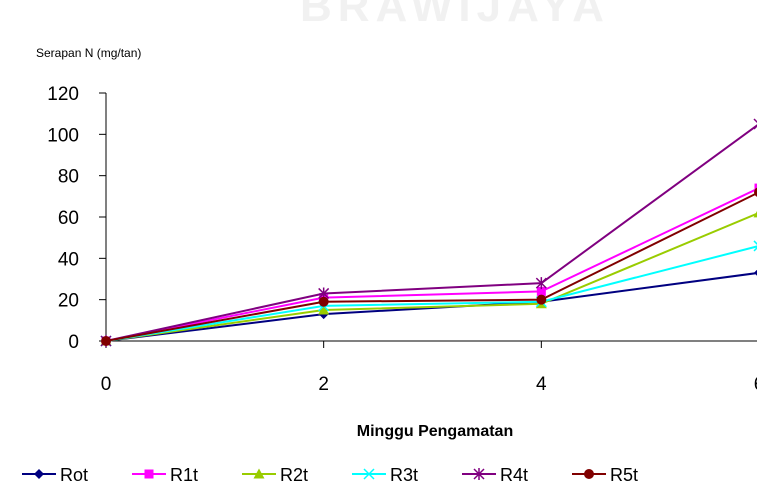 The width and height of the screenshot is (757, 495). Describe the element at coordinates (514, 475) in the screenshot. I see `legend-label: R4t` at that location.